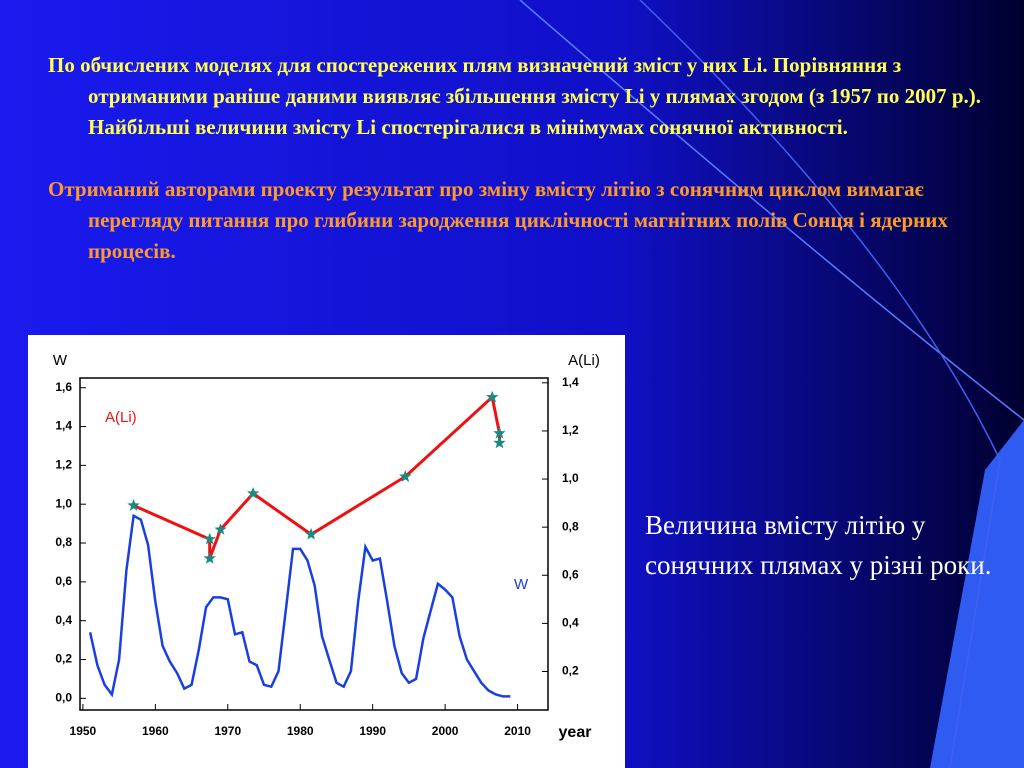  I want to click on y2-tick-label: 1,4, so click(570, 382).